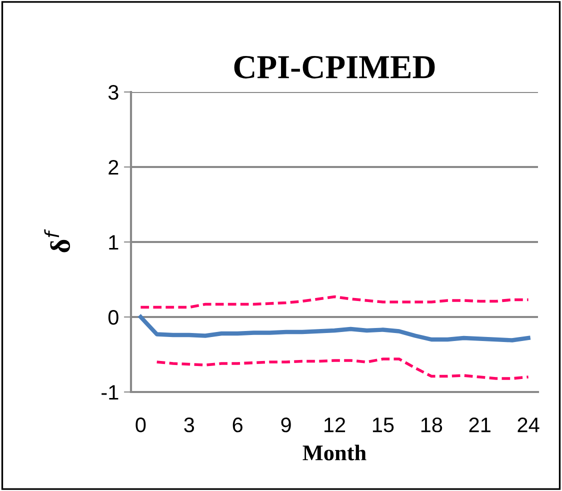  I want to click on x-tick-label: 15, so click(383, 425).